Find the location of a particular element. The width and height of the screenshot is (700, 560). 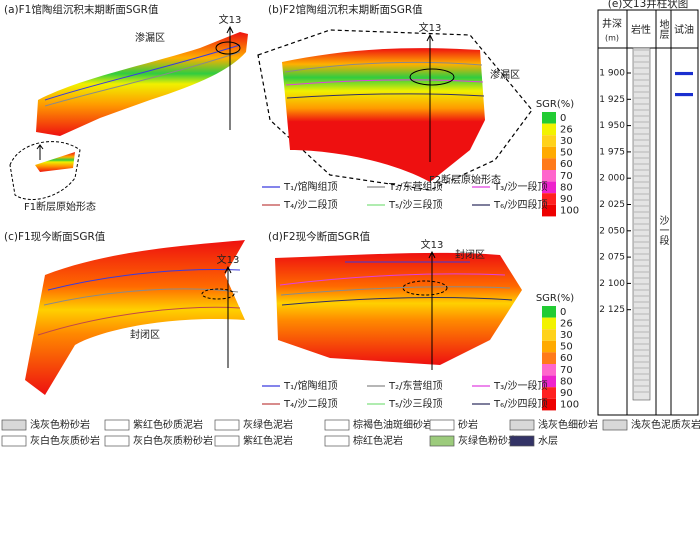

column-title: (e)文13井柱状图 is located at coordinates (648, 5).